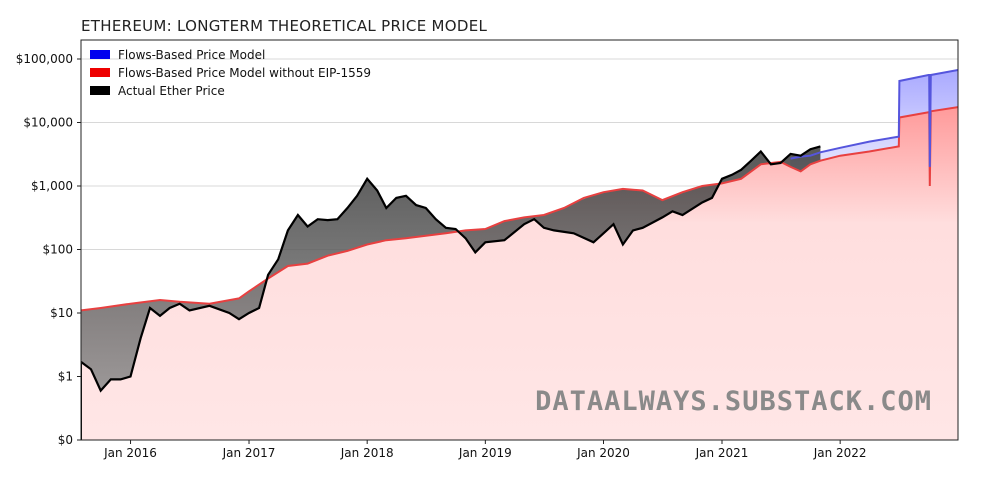 This screenshot has height=504, width=1008. What do you see at coordinates (722, 453) in the screenshot?
I see `x-tick-label: Jan 2021` at bounding box center [722, 453].